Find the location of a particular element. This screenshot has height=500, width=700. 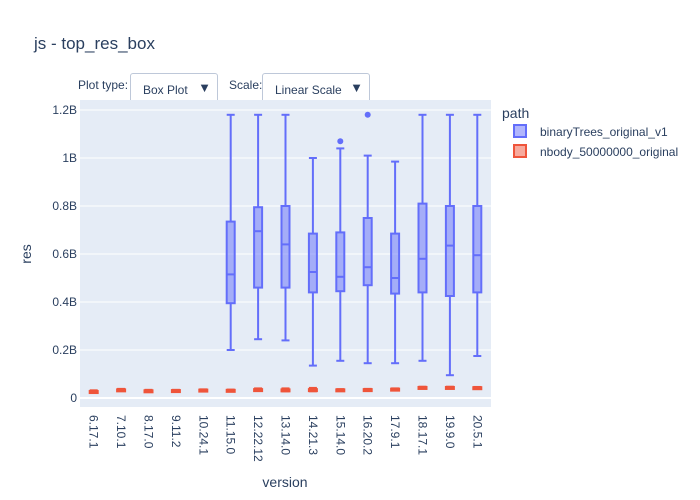

x-tick-label: 15.14.0 is located at coordinates (340, 435).